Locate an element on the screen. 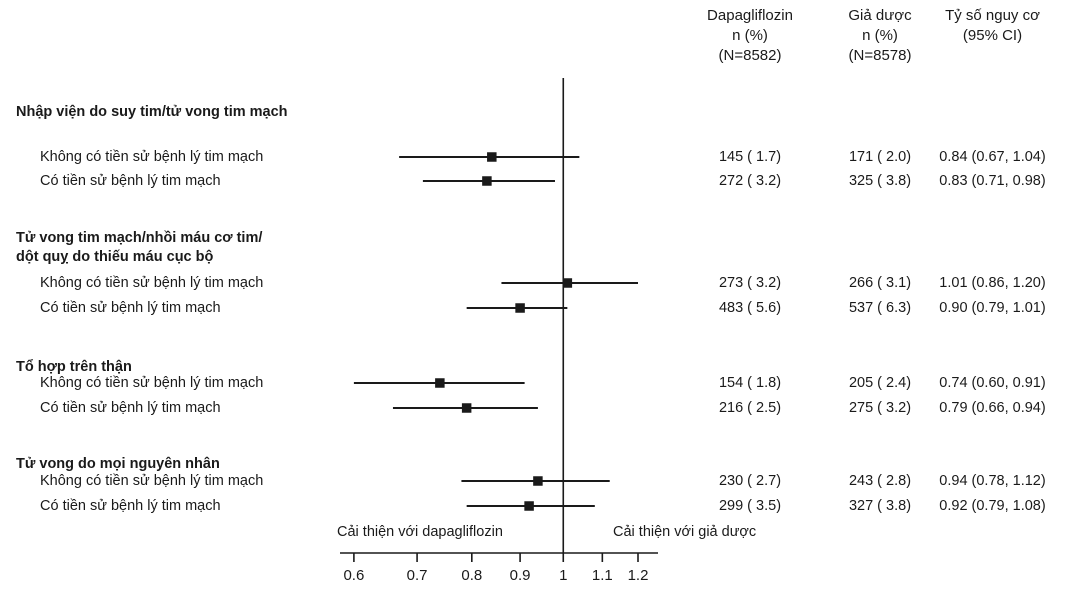  cell-placebo: 243 ( 2.8) is located at coordinates (880, 481).